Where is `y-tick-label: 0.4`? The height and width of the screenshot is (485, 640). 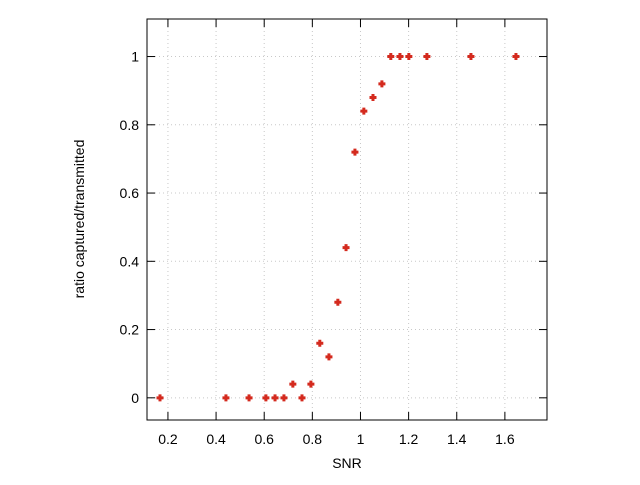 y-tick-label: 0.4 is located at coordinates (130, 261).